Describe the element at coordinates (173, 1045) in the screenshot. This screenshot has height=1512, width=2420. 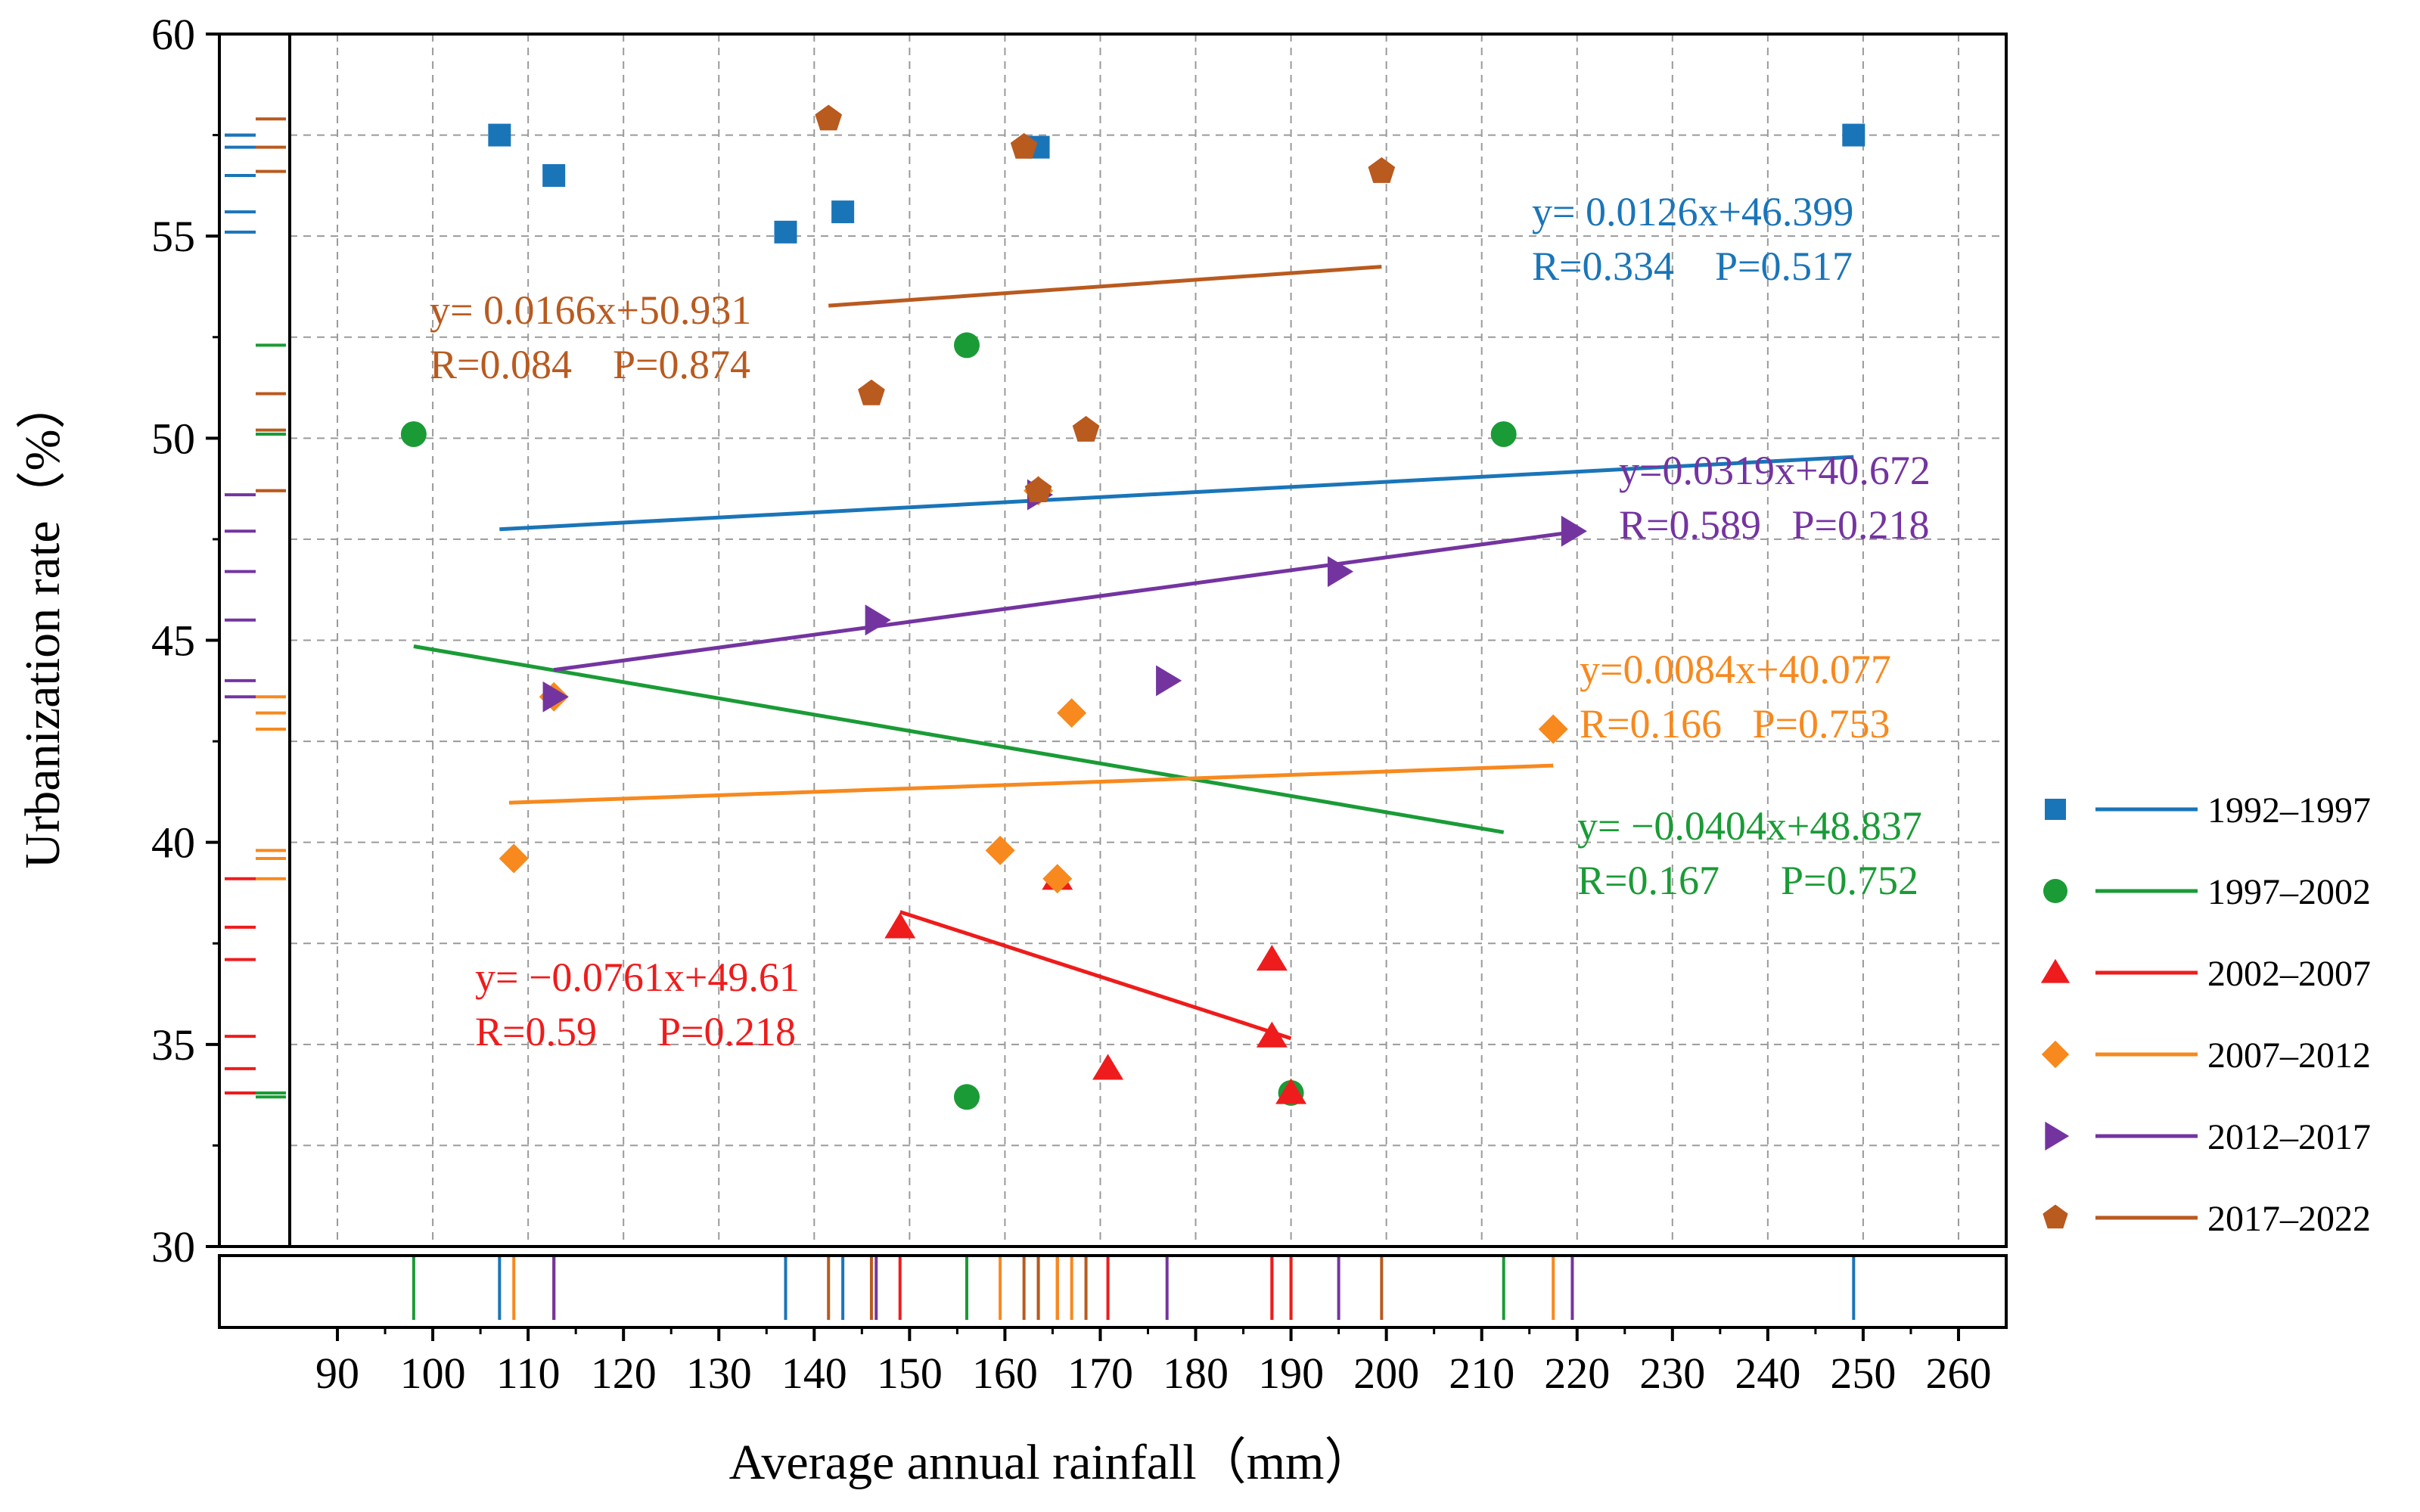
I see `y-tick-label: 35` at that location.